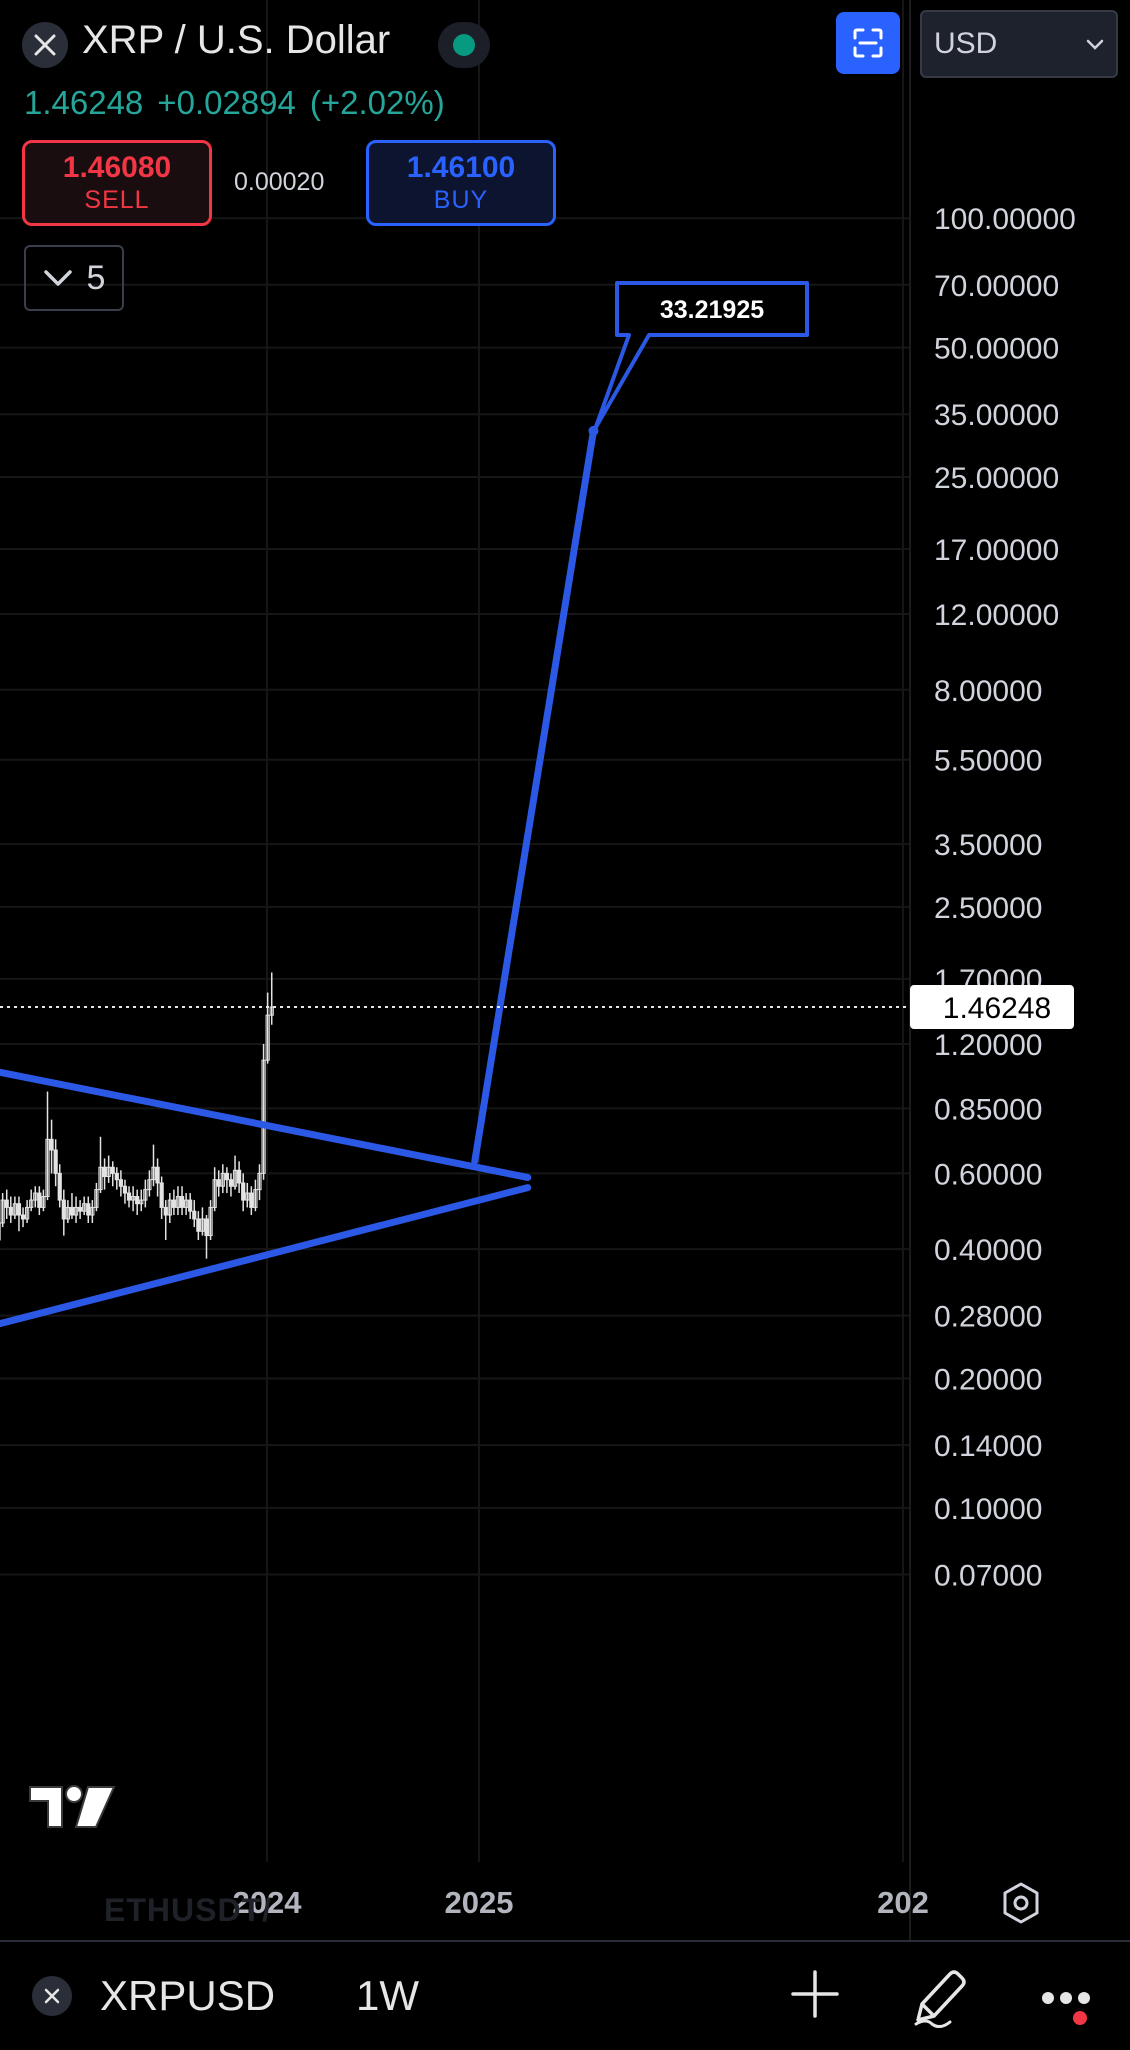 The image size is (1130, 2050). What do you see at coordinates (903, 1902) in the screenshot?
I see `time-tick-label: 202` at bounding box center [903, 1902].